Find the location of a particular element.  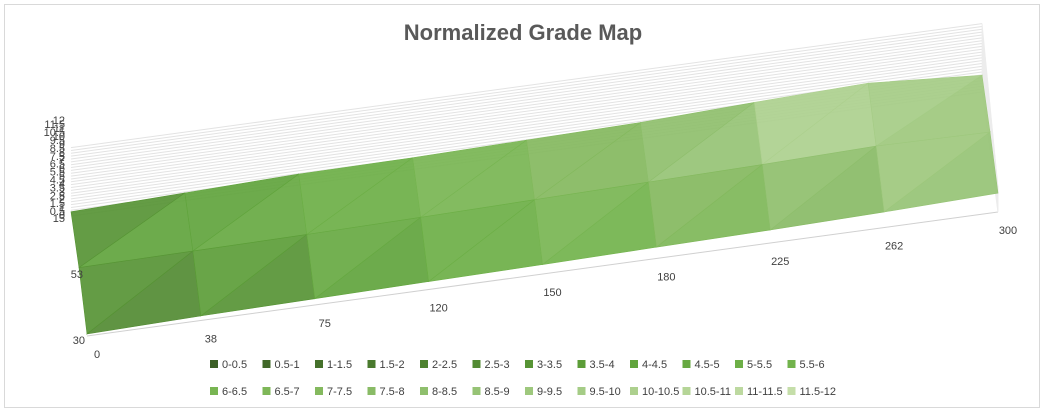

z-tick-label: 11 is located at coordinates (59, 129).